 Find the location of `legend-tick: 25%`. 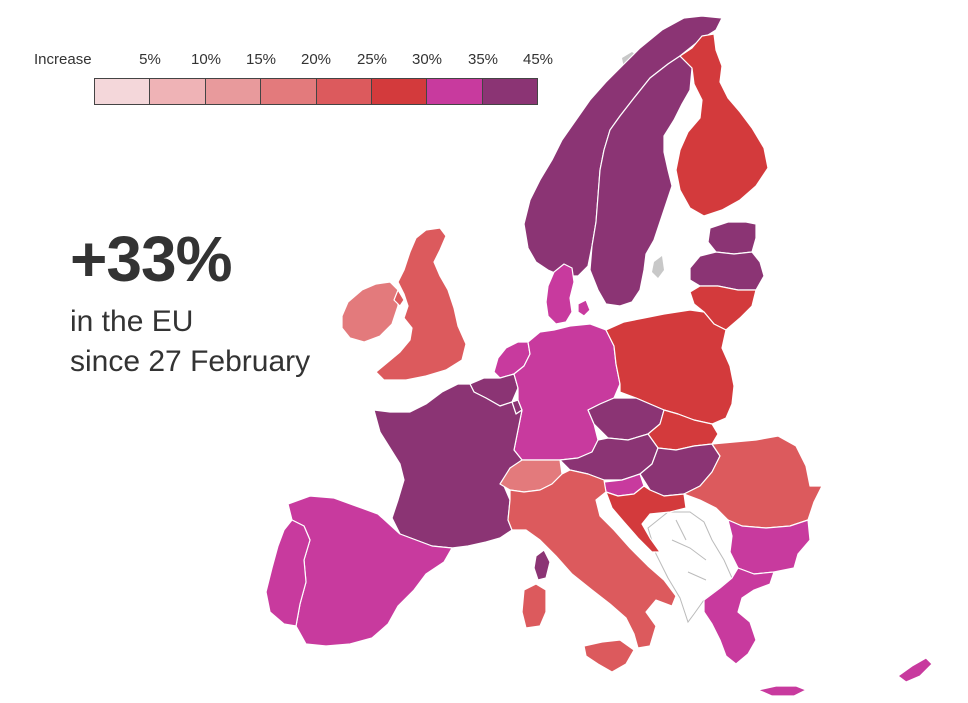

legend-tick: 25% is located at coordinates (372, 59).